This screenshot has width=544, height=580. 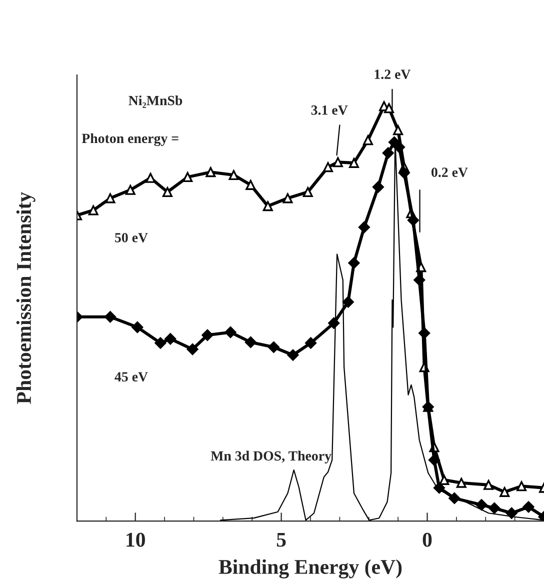 I want to click on series-label: 45 eV, so click(x=131, y=377).